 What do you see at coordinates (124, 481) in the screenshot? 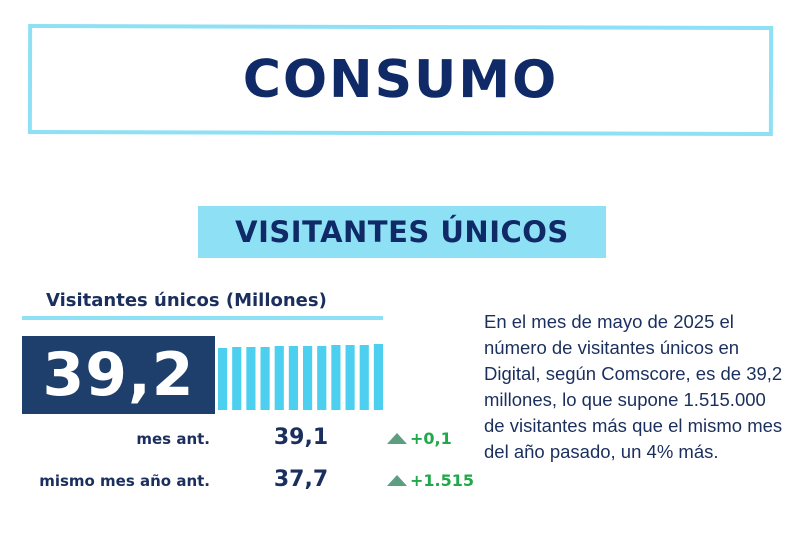
I see `comparison-label-prev-year: mismo mes año ant.` at bounding box center [124, 481].